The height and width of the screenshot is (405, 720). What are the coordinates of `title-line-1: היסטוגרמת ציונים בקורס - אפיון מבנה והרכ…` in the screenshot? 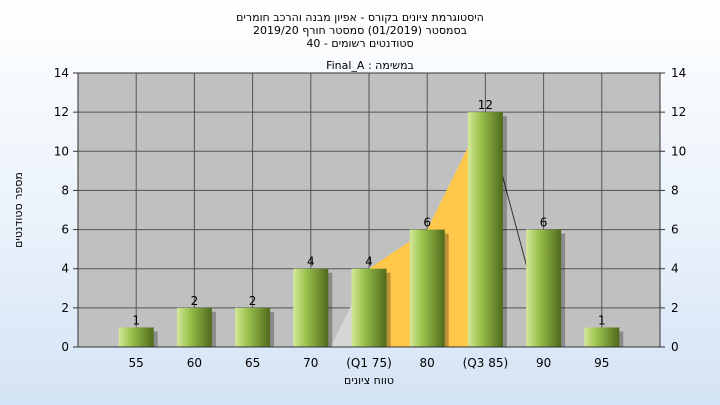 It's located at (360, 17).